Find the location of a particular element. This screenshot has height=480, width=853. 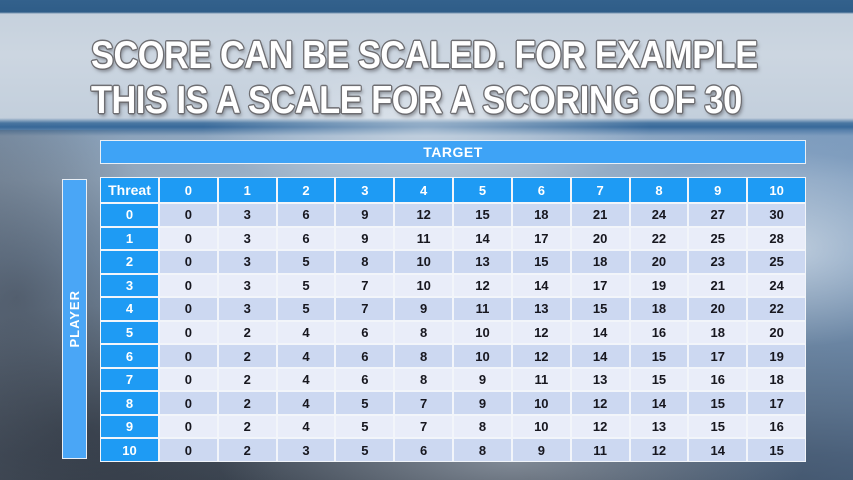

target-column-header: 6 is located at coordinates (541, 190).